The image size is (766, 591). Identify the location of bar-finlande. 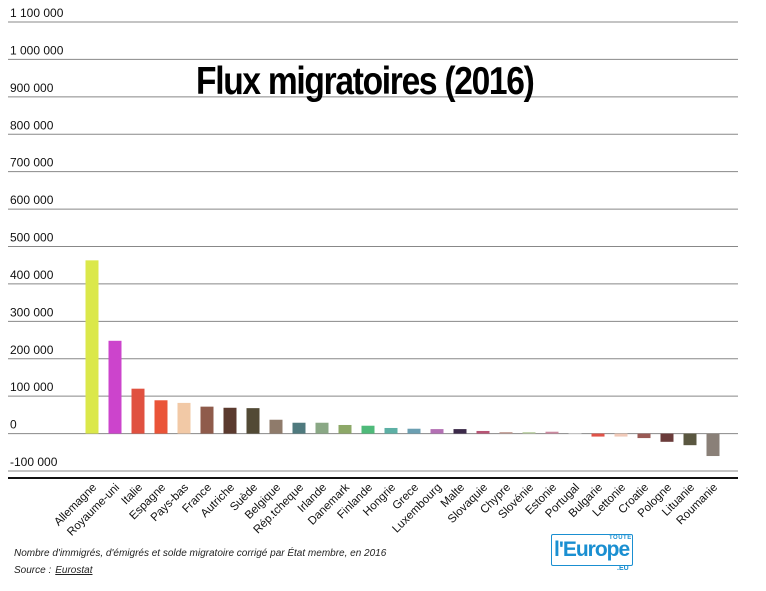
(368, 429).